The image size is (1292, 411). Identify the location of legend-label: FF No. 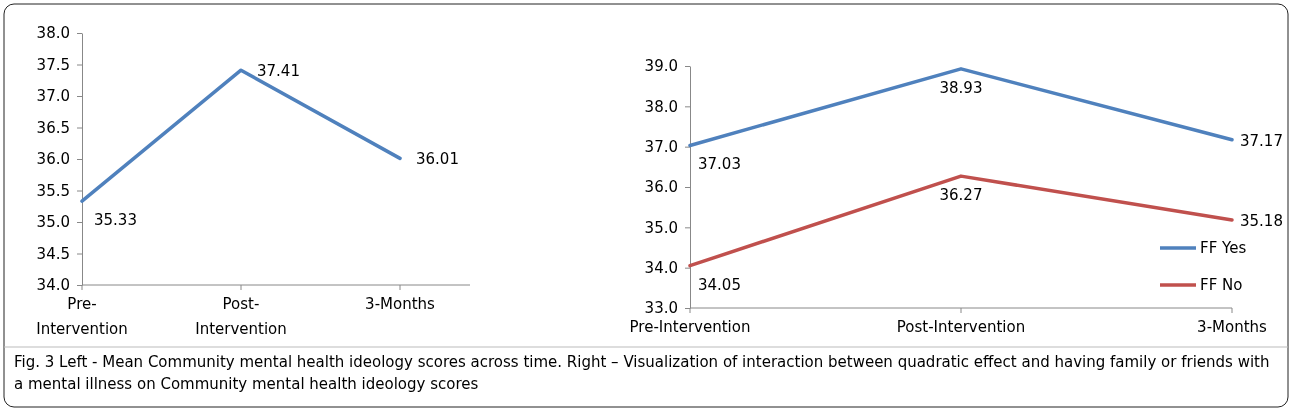
(1221, 285).